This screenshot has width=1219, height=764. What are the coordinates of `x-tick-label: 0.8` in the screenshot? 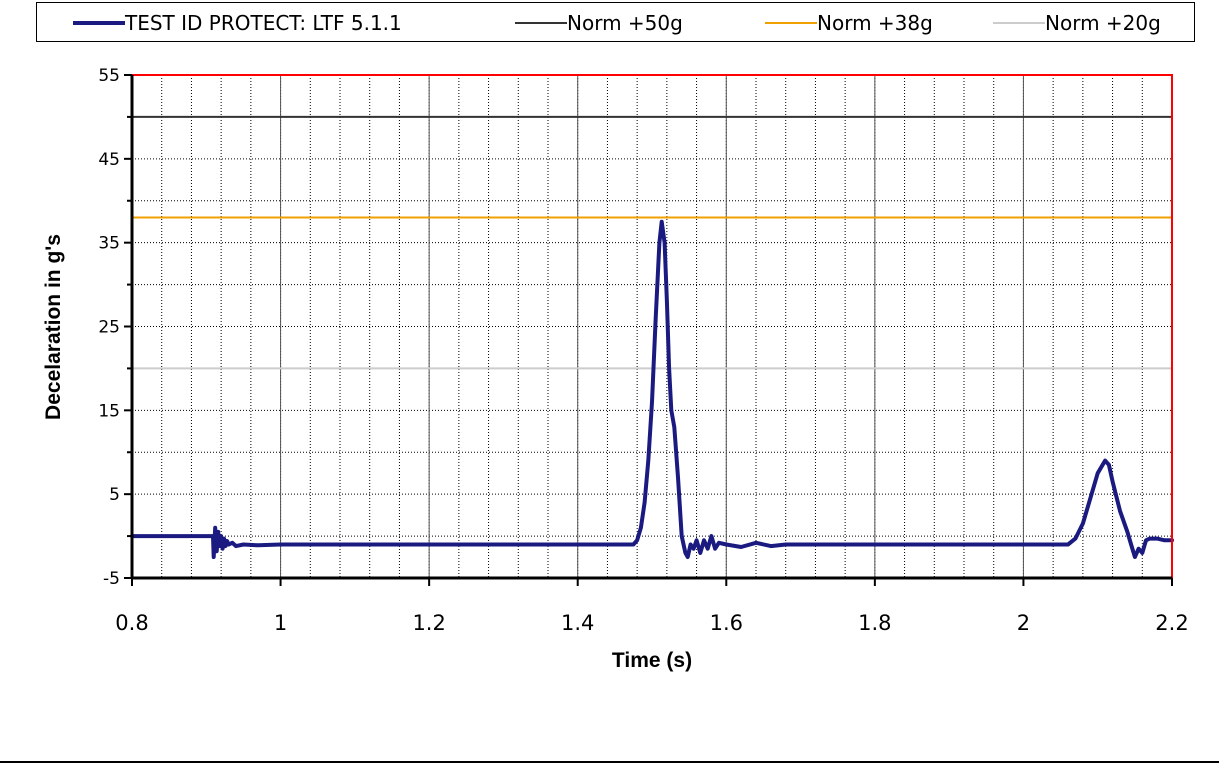 It's located at (131, 623).